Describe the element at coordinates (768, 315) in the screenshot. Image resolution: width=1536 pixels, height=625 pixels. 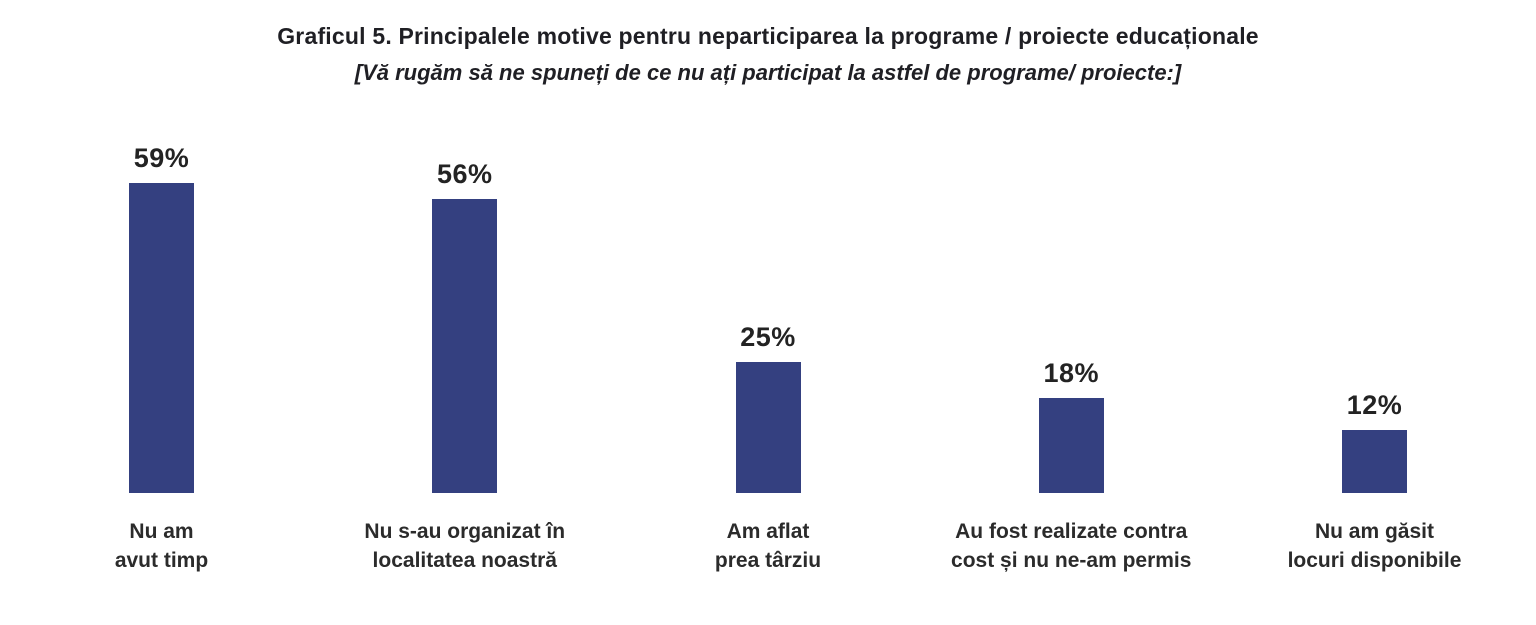
I see `bar-plot: 25%` at that location.